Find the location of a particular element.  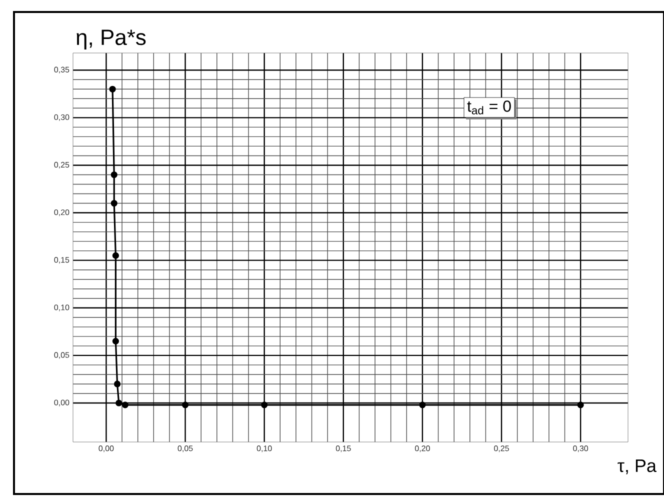

y-tick-label: 0,20 is located at coordinates (62, 212).